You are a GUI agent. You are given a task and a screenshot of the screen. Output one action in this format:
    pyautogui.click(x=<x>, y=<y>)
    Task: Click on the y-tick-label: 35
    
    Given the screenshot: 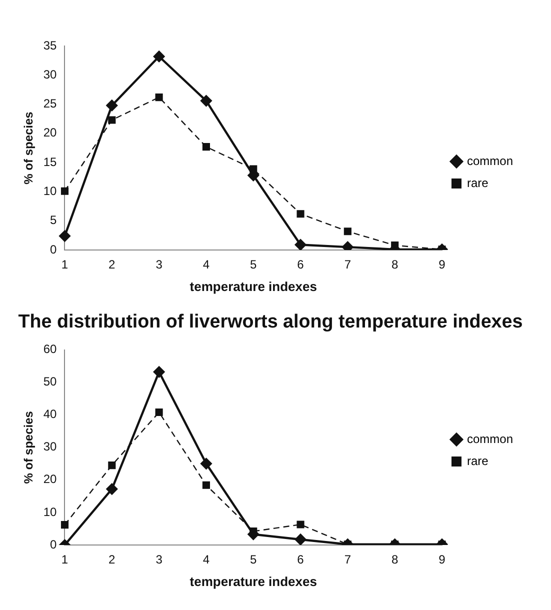 What is the action you would take?
    pyautogui.click(x=50, y=45)
    